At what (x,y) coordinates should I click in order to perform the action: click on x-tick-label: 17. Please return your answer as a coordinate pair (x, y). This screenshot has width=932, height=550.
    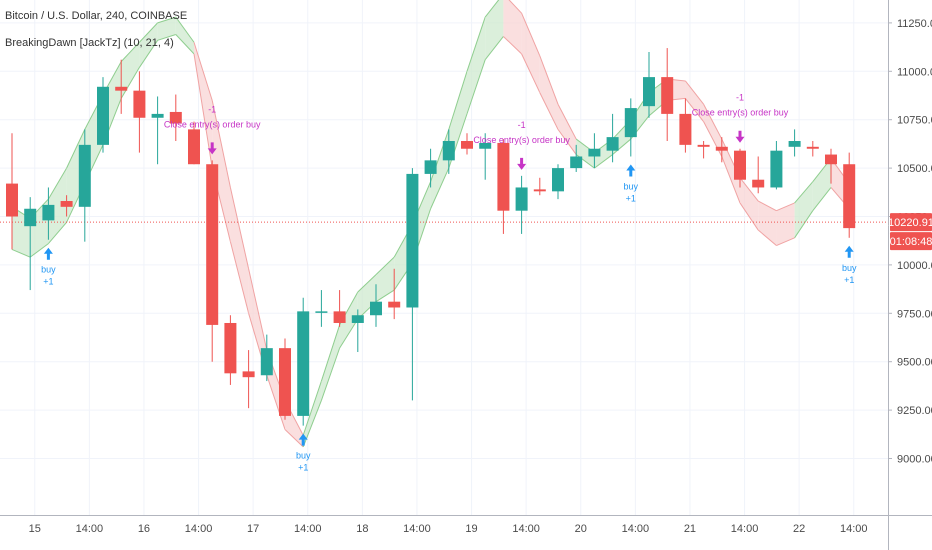
    Looking at the image, I should click on (253, 529).